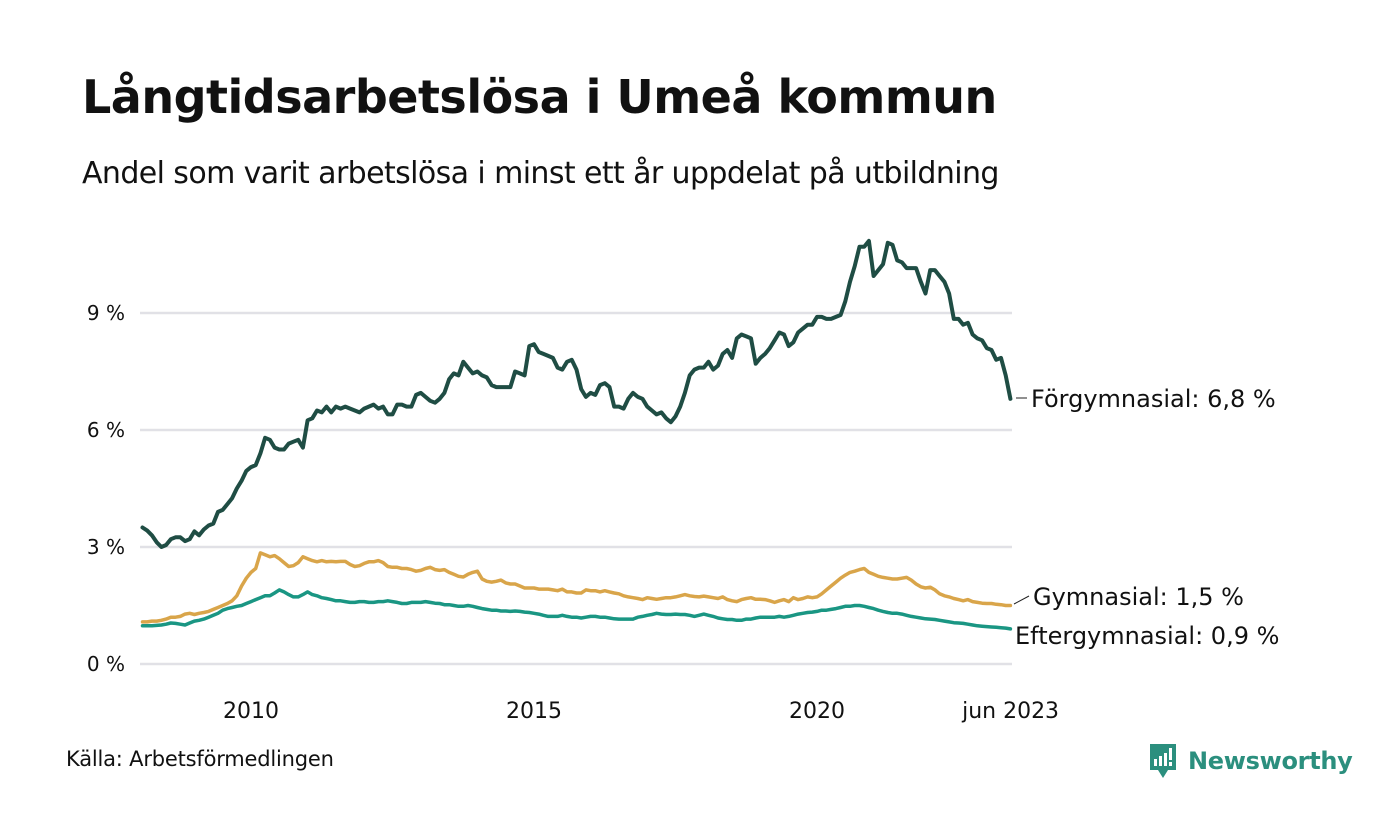  I want to click on y-tick-label: 6 %, so click(106, 430).